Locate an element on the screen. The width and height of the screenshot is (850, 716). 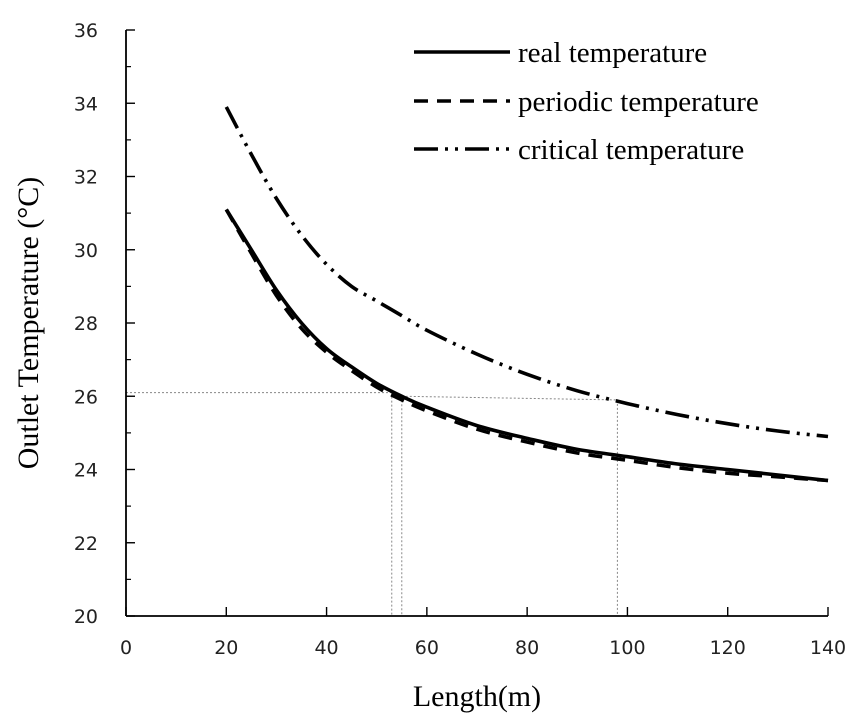
x-tick-label: 40 is located at coordinates (326, 648).